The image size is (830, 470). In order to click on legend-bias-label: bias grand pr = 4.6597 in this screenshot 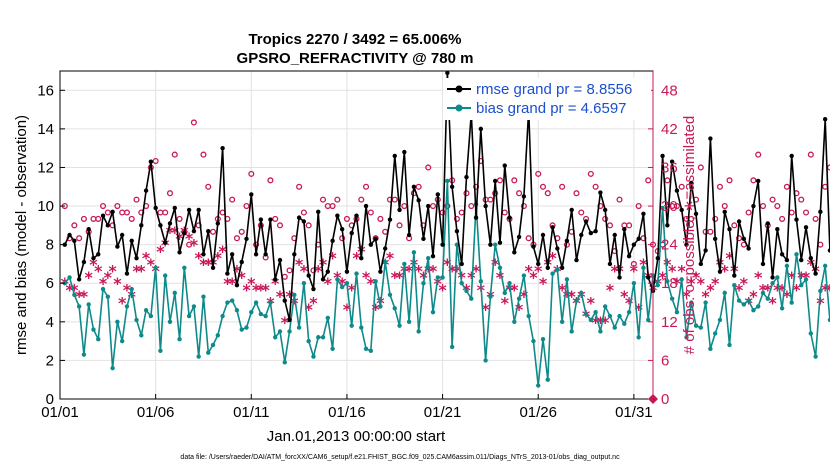, I will do `click(551, 108)`.